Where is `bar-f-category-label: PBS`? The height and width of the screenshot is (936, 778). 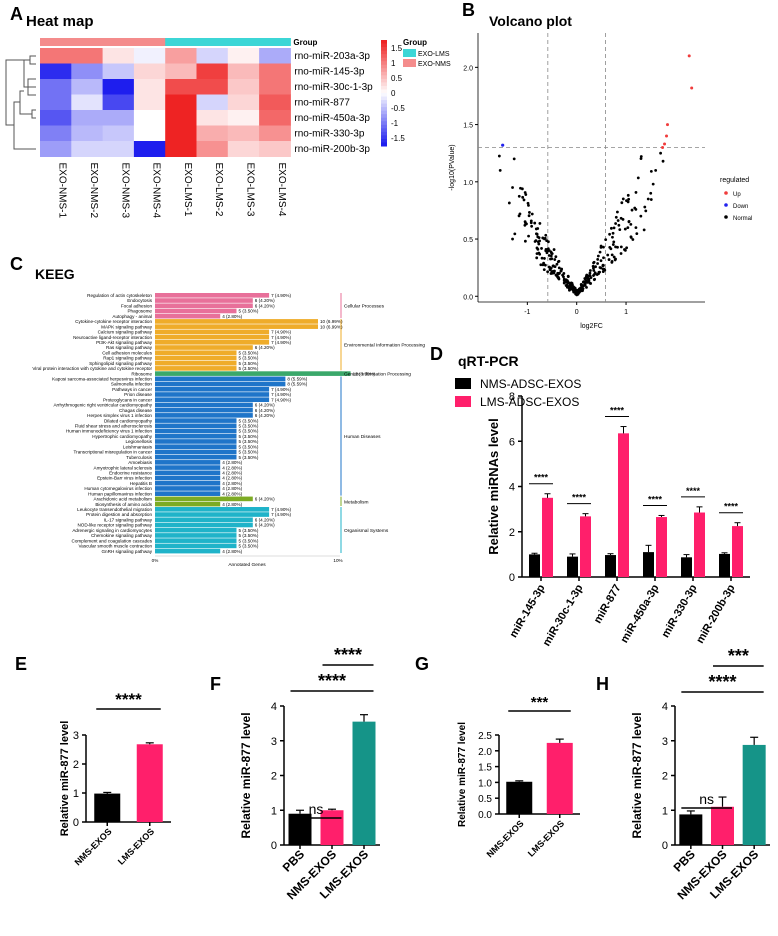
bar-f-category-label: PBS is located at coordinates (293, 860).